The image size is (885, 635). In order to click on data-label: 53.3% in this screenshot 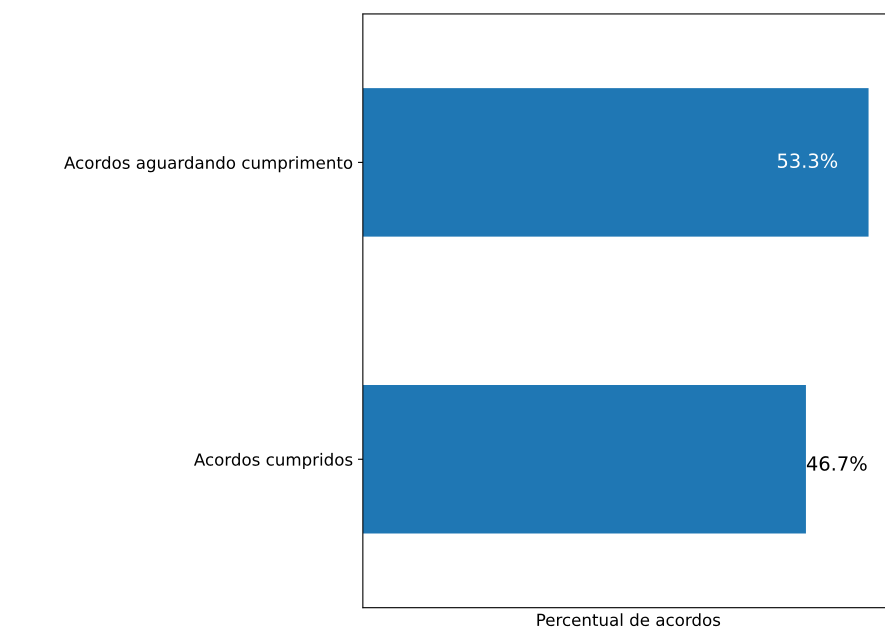, I will do `click(808, 160)`.